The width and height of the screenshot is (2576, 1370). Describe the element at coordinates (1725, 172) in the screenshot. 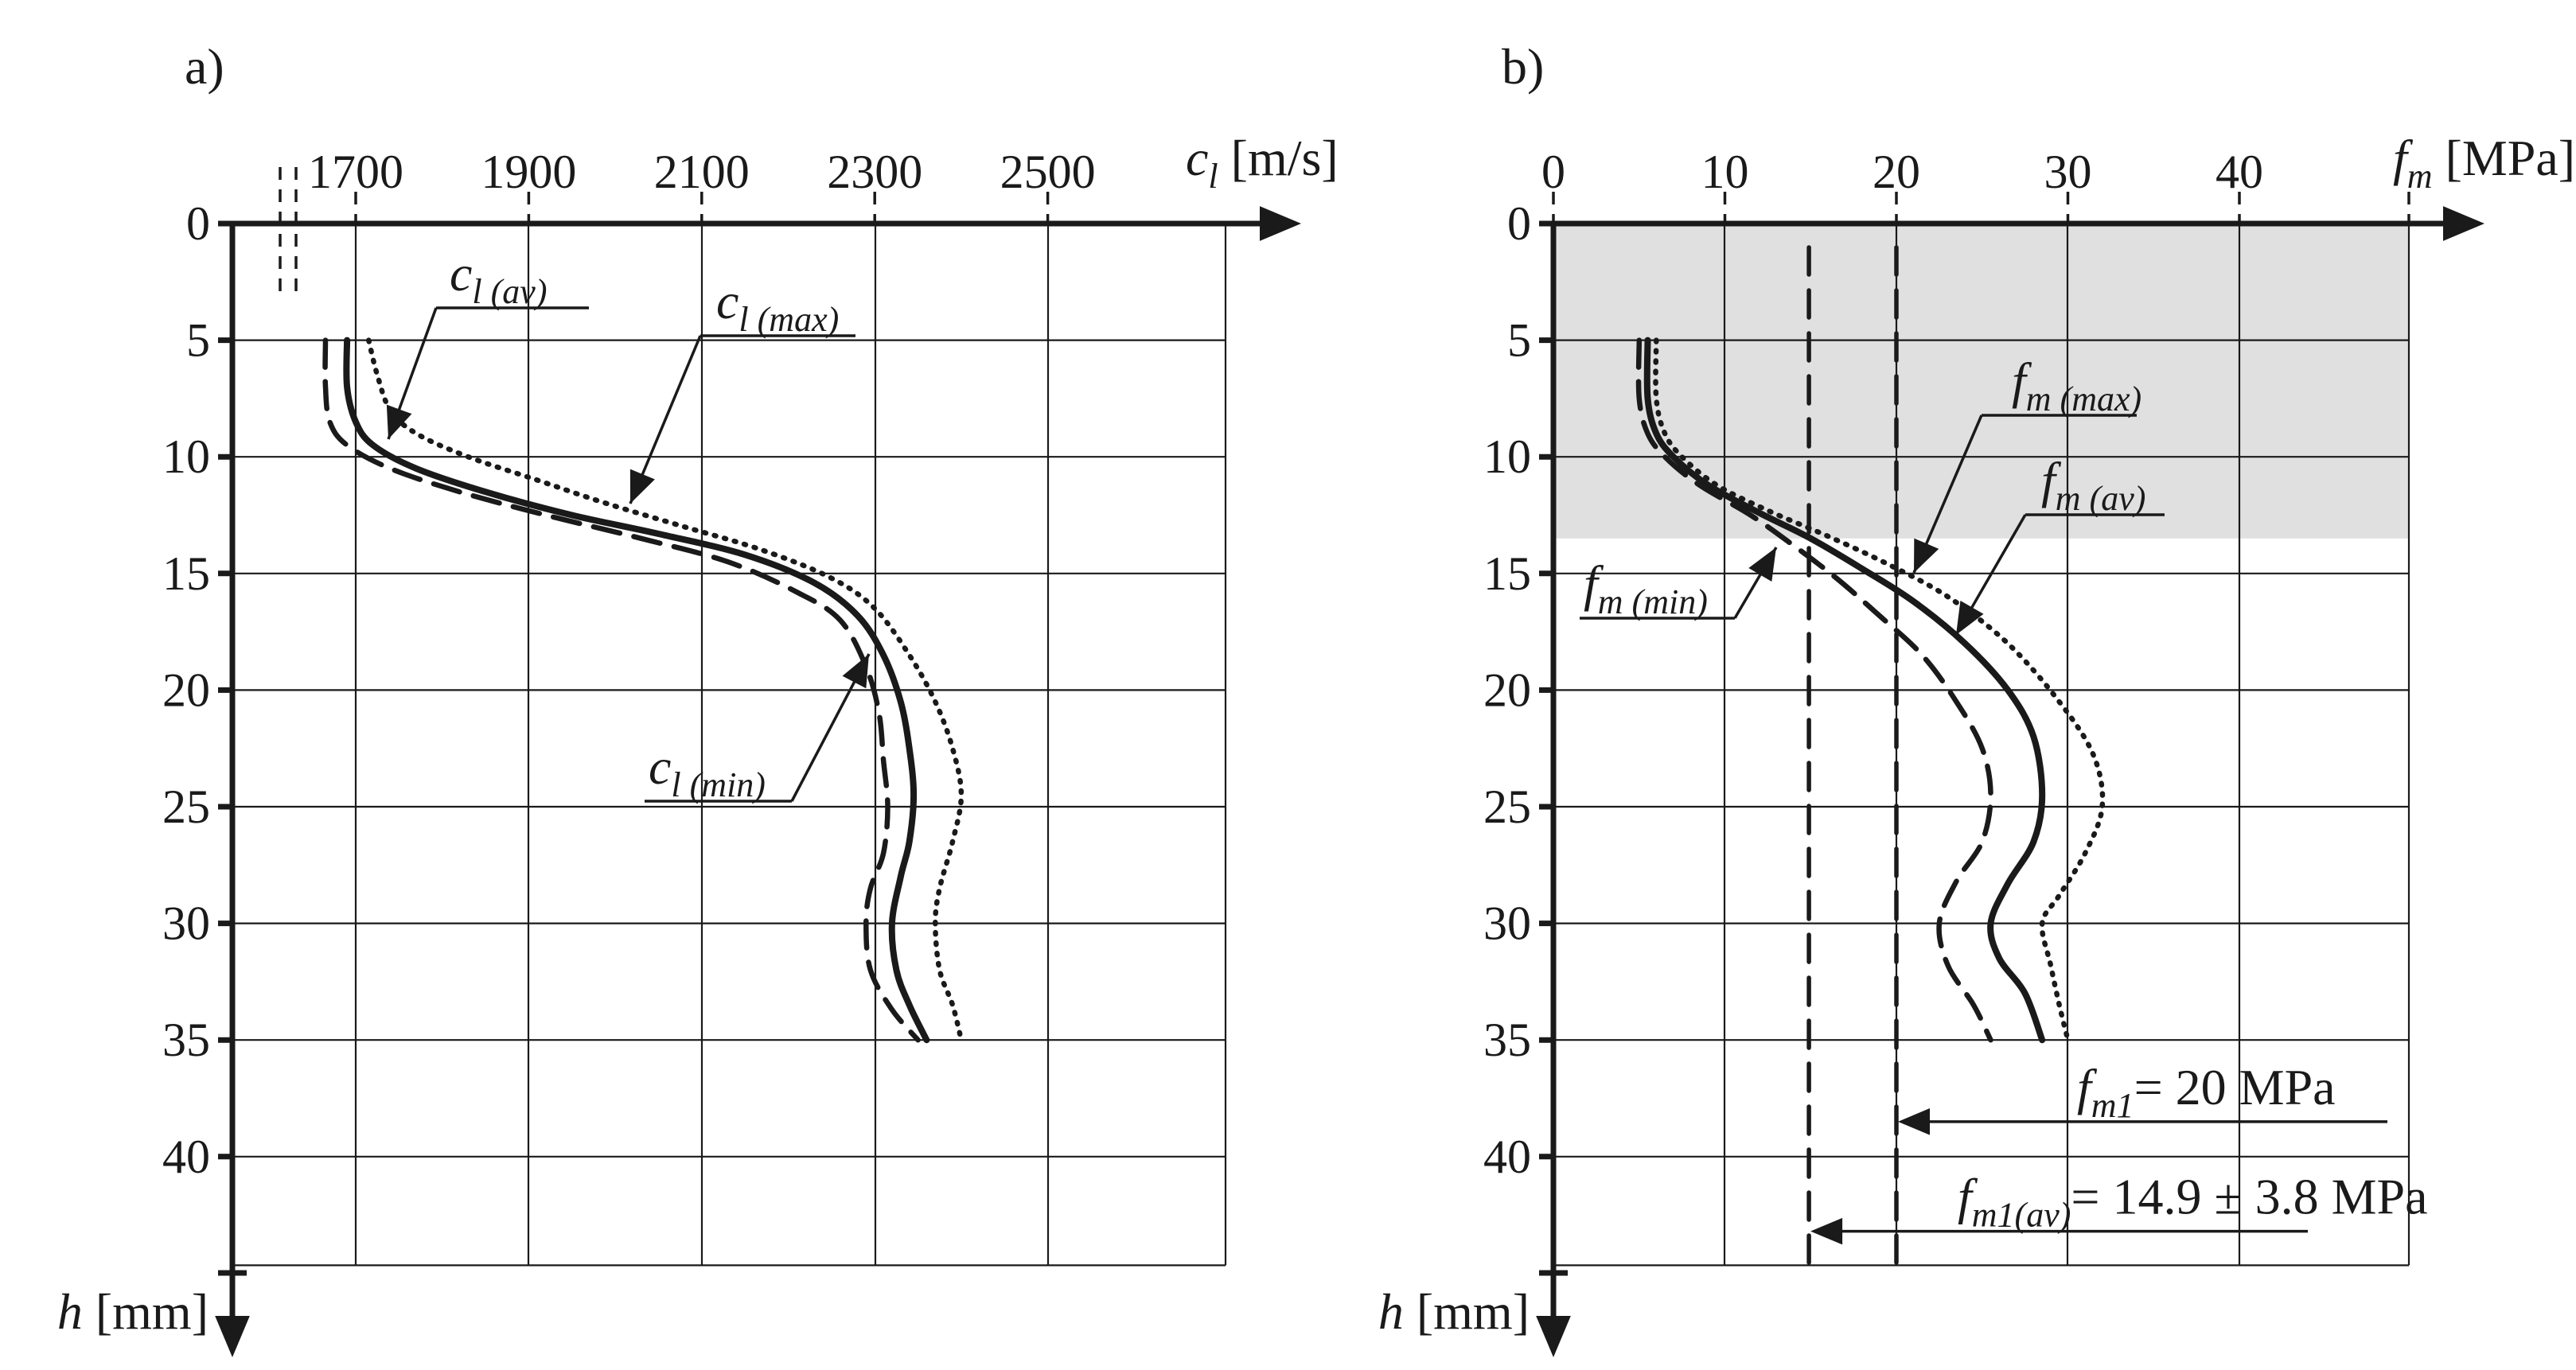

I see `x-tick-label: 10` at that location.